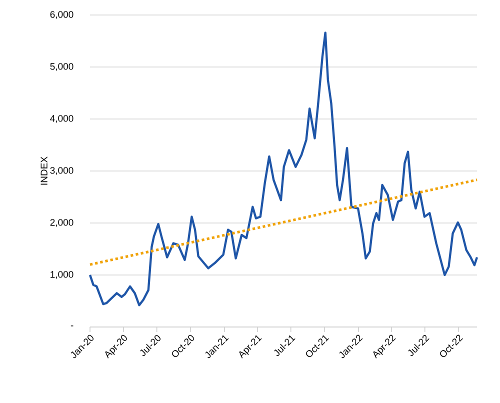 The image size is (500, 403). I want to click on y-tick-label: 5,000, so click(62, 67).